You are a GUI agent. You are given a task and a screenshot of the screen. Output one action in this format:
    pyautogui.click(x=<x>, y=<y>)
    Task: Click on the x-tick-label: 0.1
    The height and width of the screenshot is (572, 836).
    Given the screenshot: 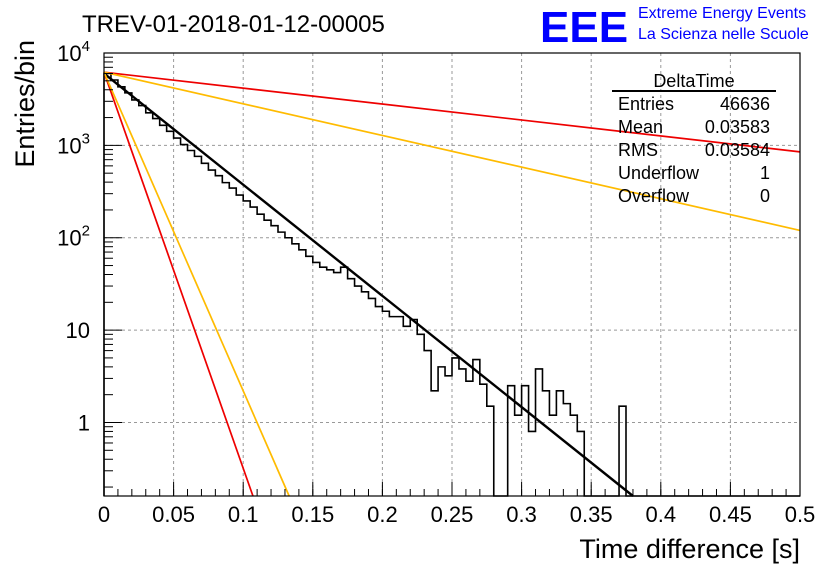 What is the action you would take?
    pyautogui.click(x=243, y=514)
    